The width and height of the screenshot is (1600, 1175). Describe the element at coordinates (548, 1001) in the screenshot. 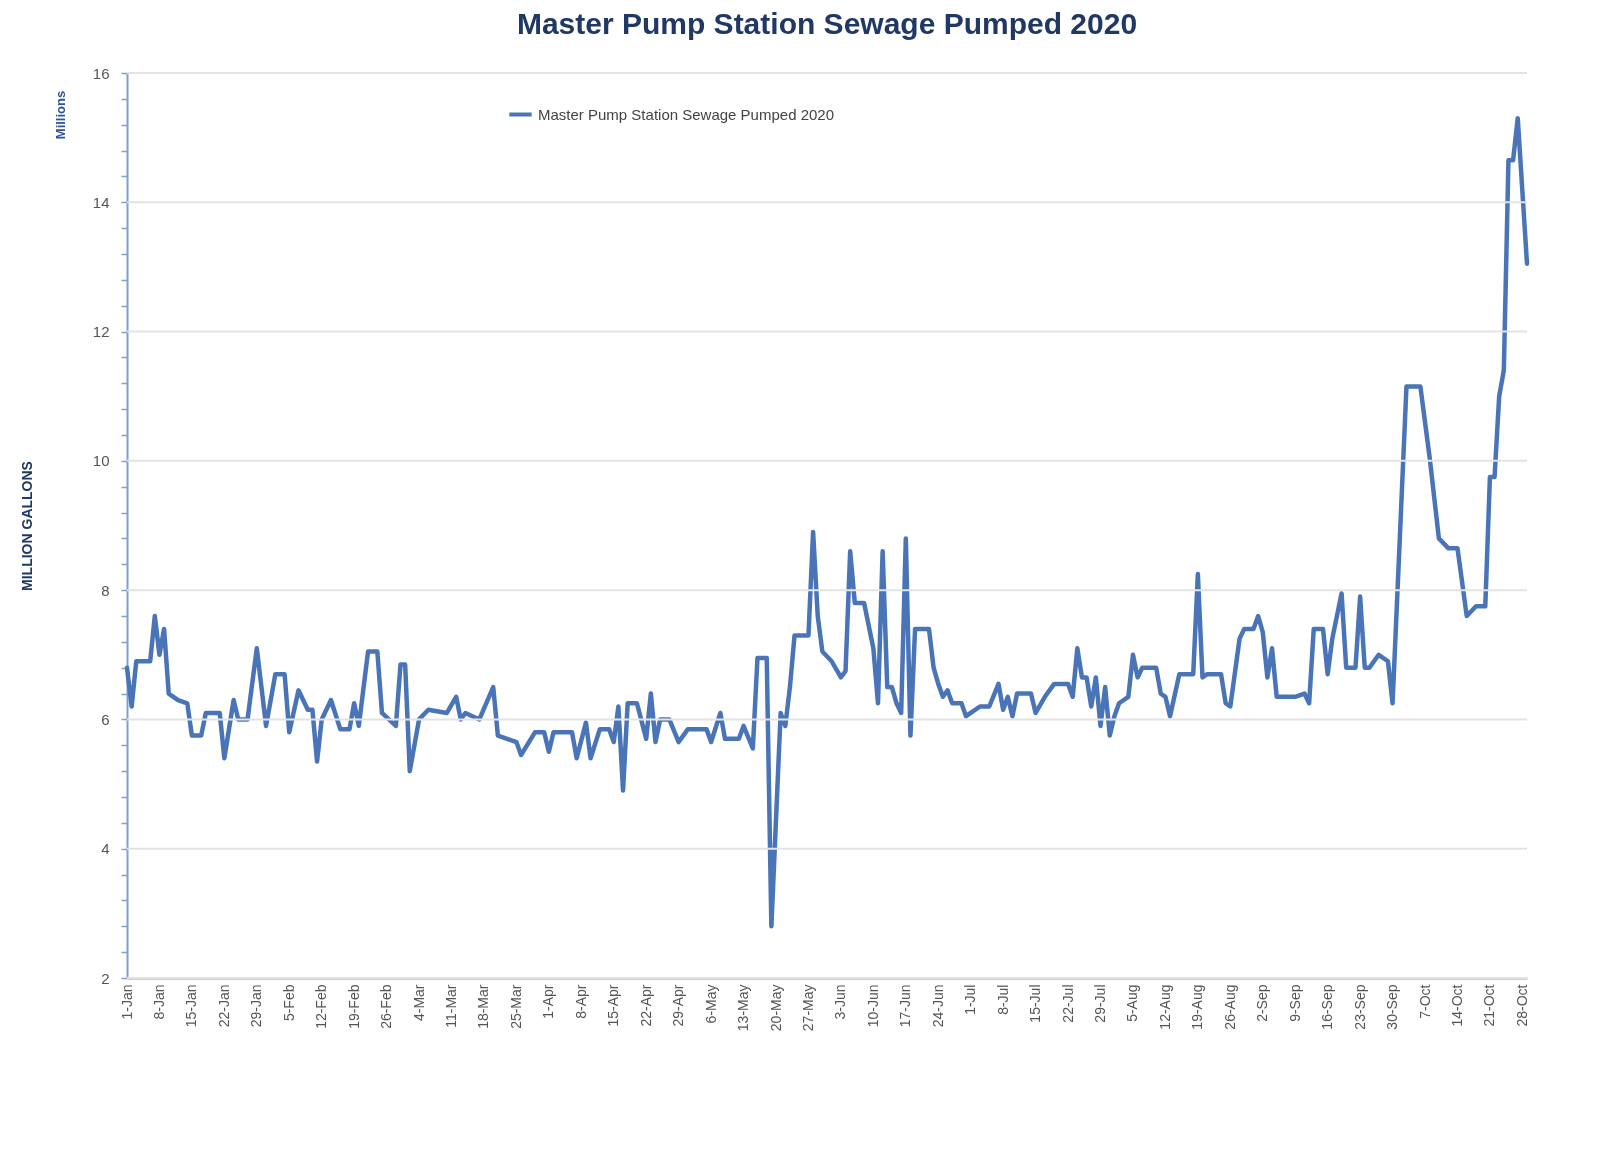

I see `x-tick-label: 1-Apr` at that location.